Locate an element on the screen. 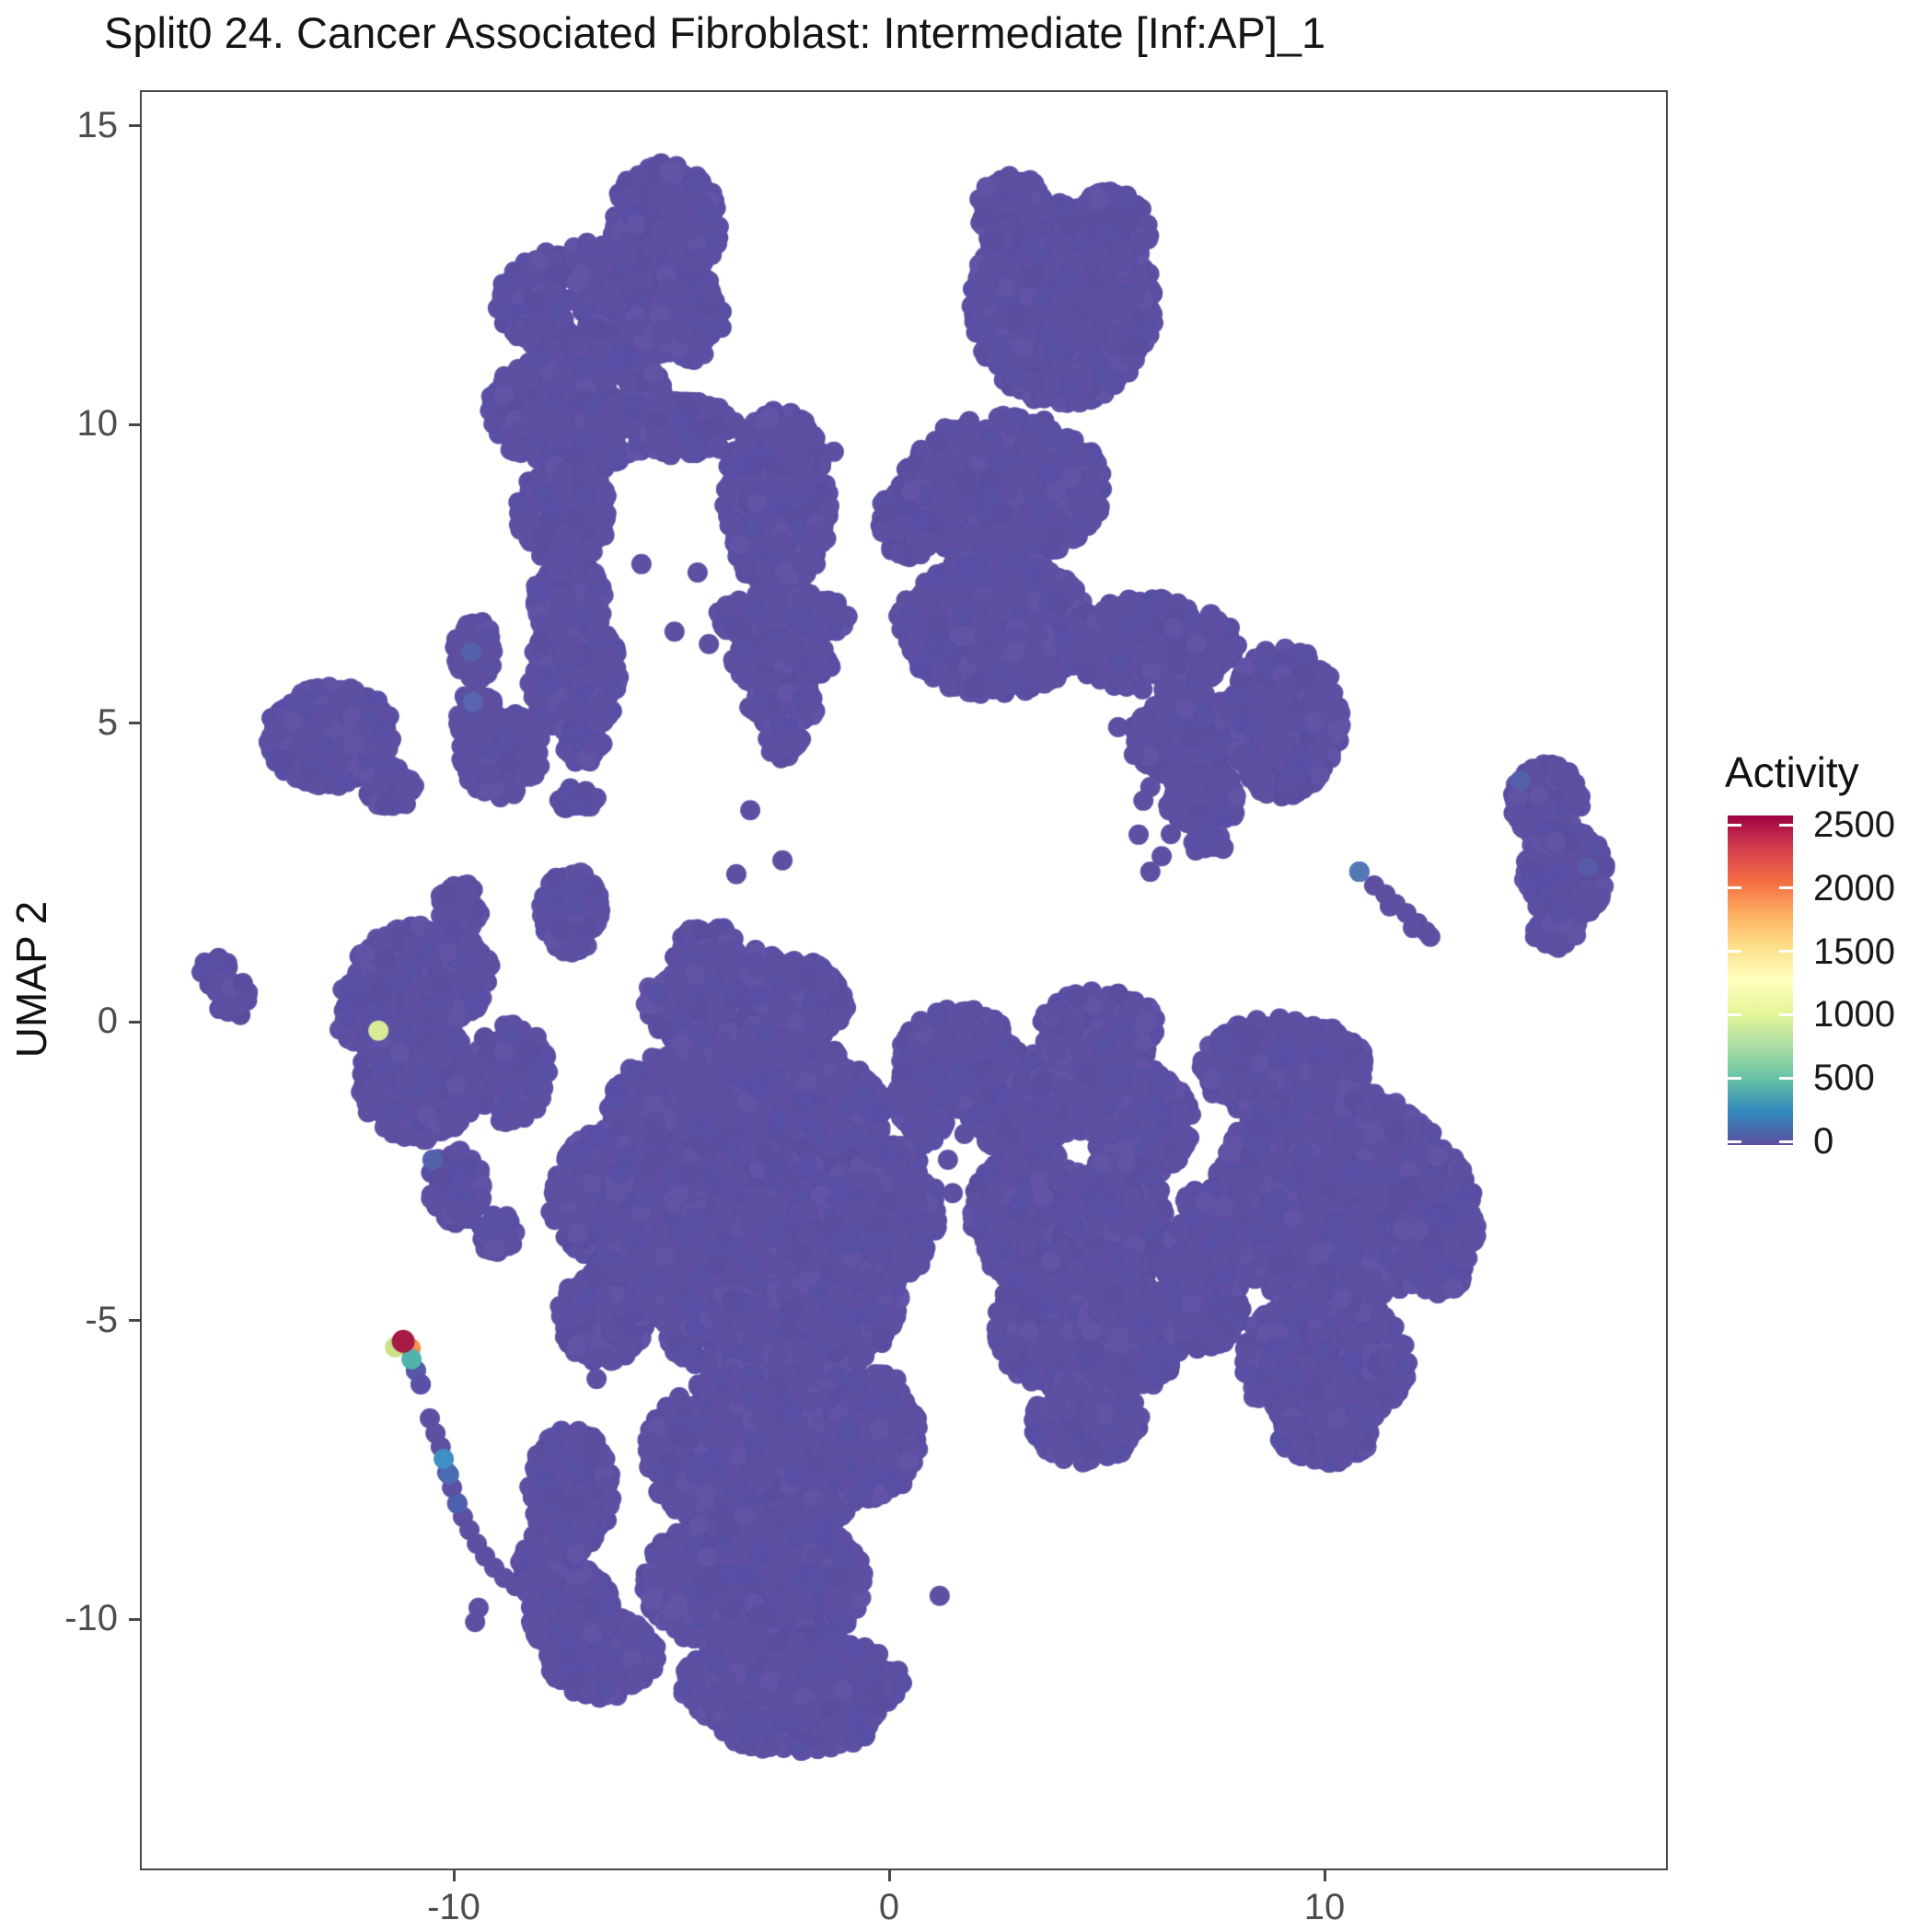 The image size is (1932, 1932). colorbar is located at coordinates (1761, 981).